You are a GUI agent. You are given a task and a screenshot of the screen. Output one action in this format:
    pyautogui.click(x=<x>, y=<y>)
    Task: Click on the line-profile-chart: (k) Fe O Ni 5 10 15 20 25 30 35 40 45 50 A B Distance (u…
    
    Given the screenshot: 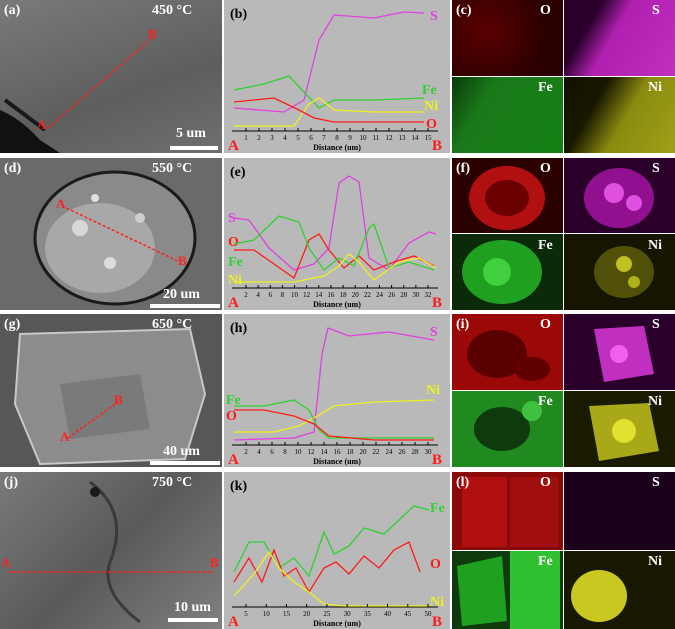 What is the action you would take?
    pyautogui.click(x=336, y=554)
    